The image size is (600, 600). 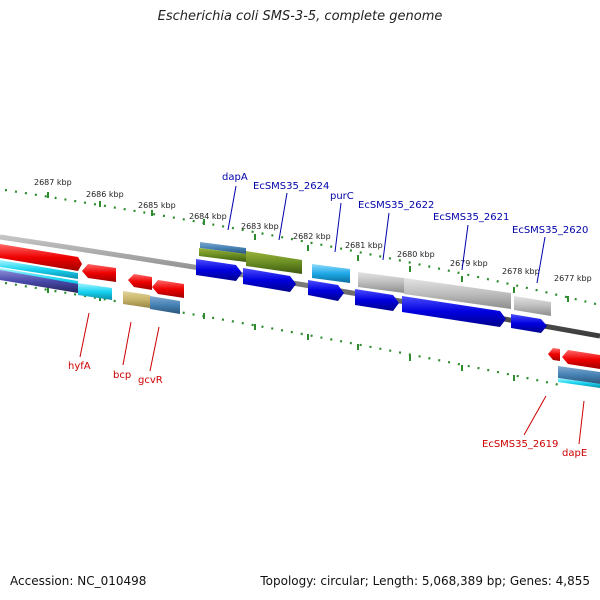 What do you see at coordinates (554, 354) in the screenshot?
I see `cds-2619-small` at bounding box center [554, 354].